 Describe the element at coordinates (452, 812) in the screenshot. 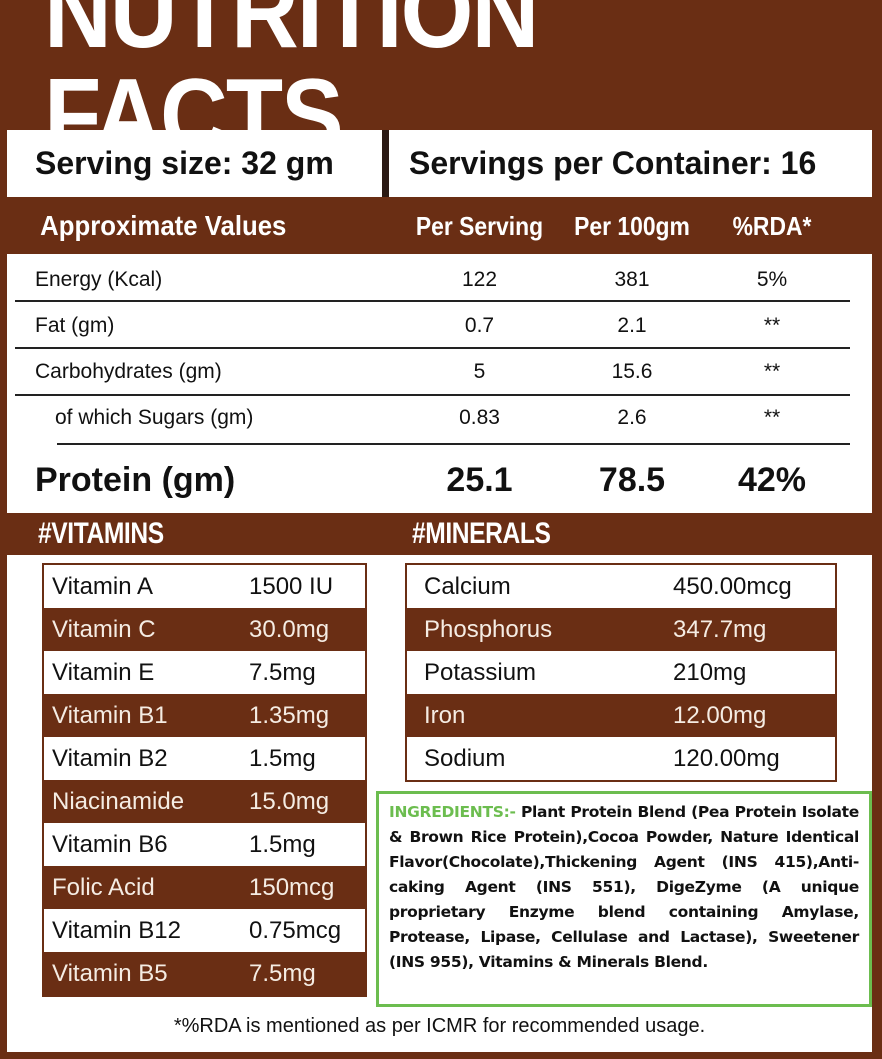

I see `ingredients-label: INGREDIENTS:-` at that location.